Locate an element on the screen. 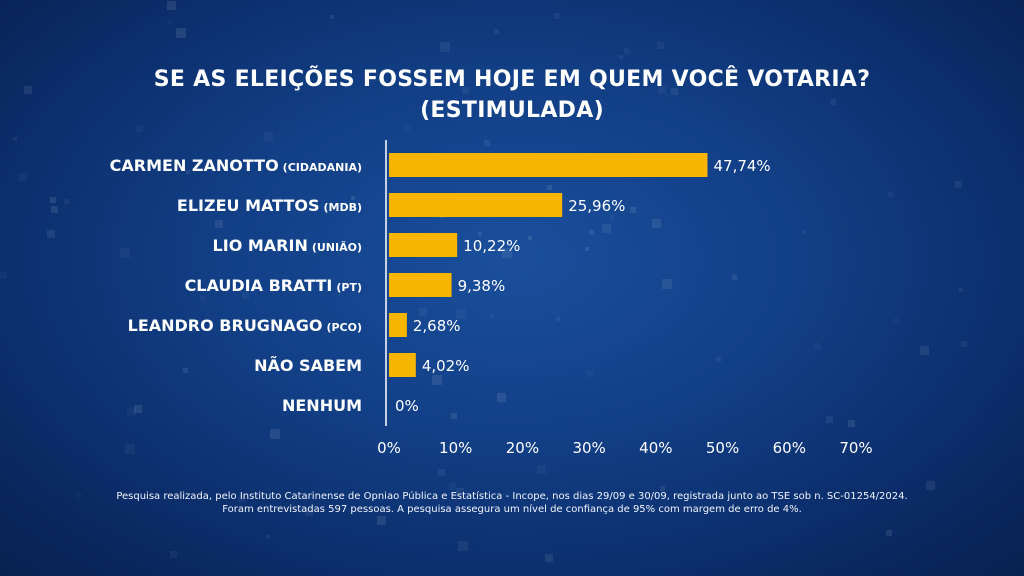 This screenshot has height=576, width=1024. category-party: (PT) is located at coordinates (349, 287).